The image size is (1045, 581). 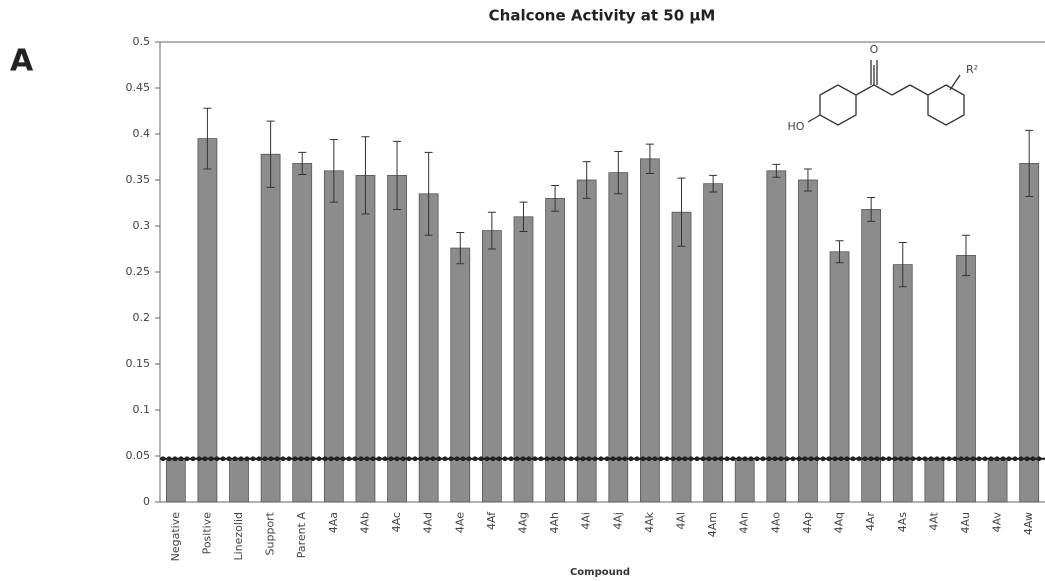 I want to click on y-tick-label: 0.45, so click(x=138, y=87).